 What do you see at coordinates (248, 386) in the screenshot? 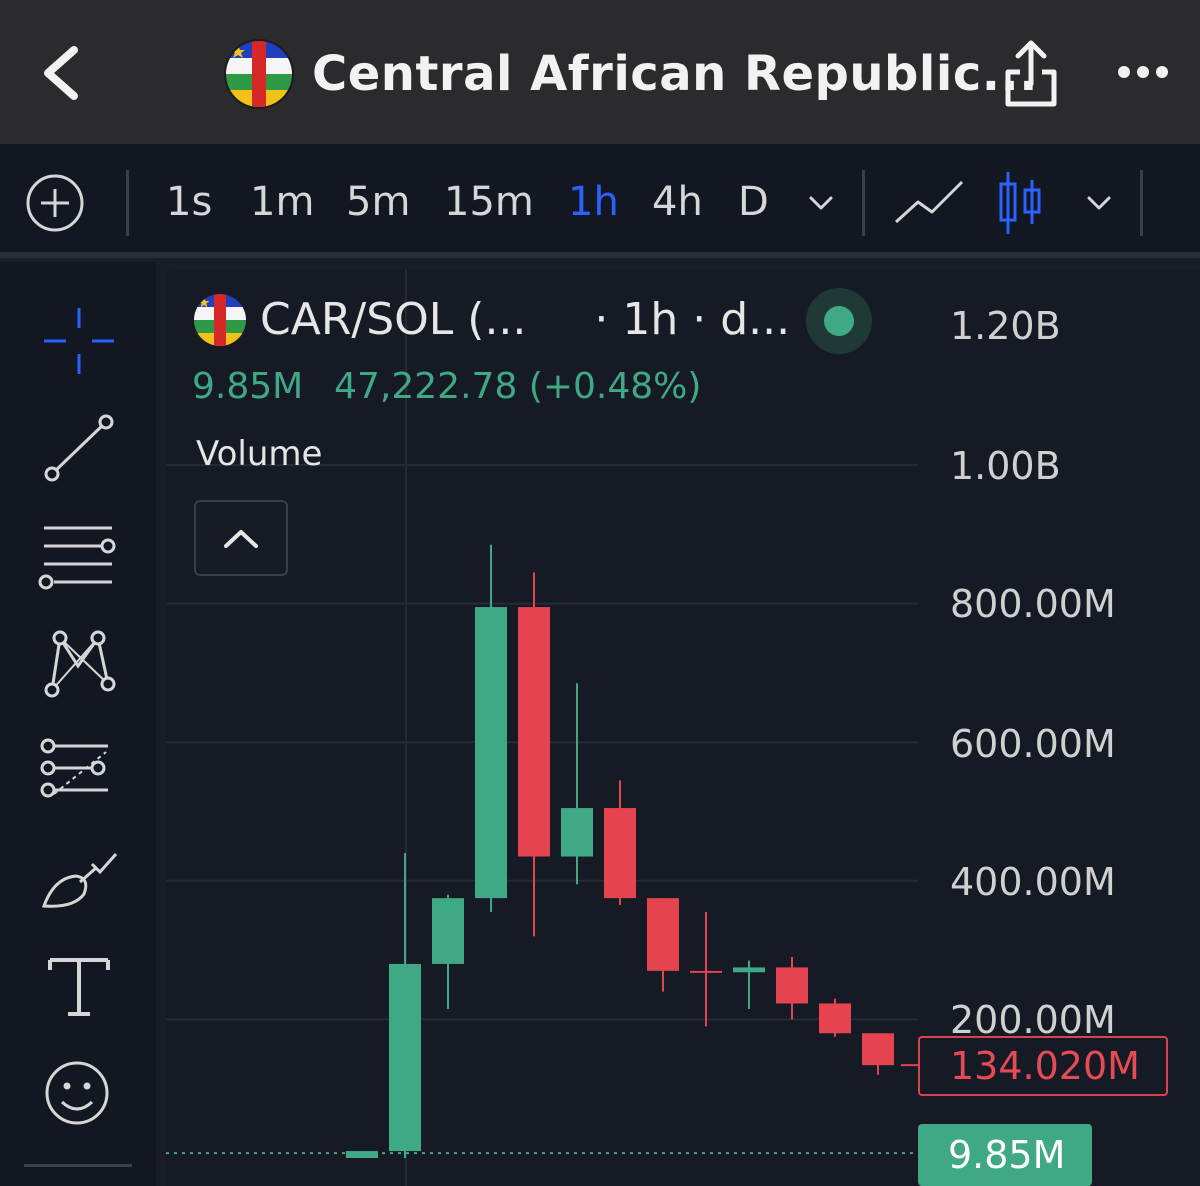
I see `legend-volume-value: 9.85M` at bounding box center [248, 386].